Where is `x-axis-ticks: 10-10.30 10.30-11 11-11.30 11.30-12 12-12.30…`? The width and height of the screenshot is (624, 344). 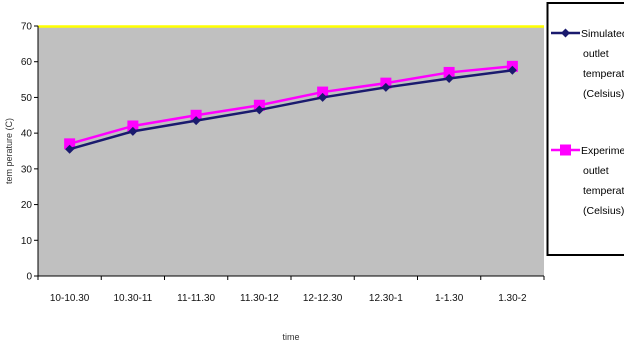 x-axis-ticks: 10-10.30 10.30-11 11-11.30 11.30-12 12-12.30… is located at coordinates (291, 290).